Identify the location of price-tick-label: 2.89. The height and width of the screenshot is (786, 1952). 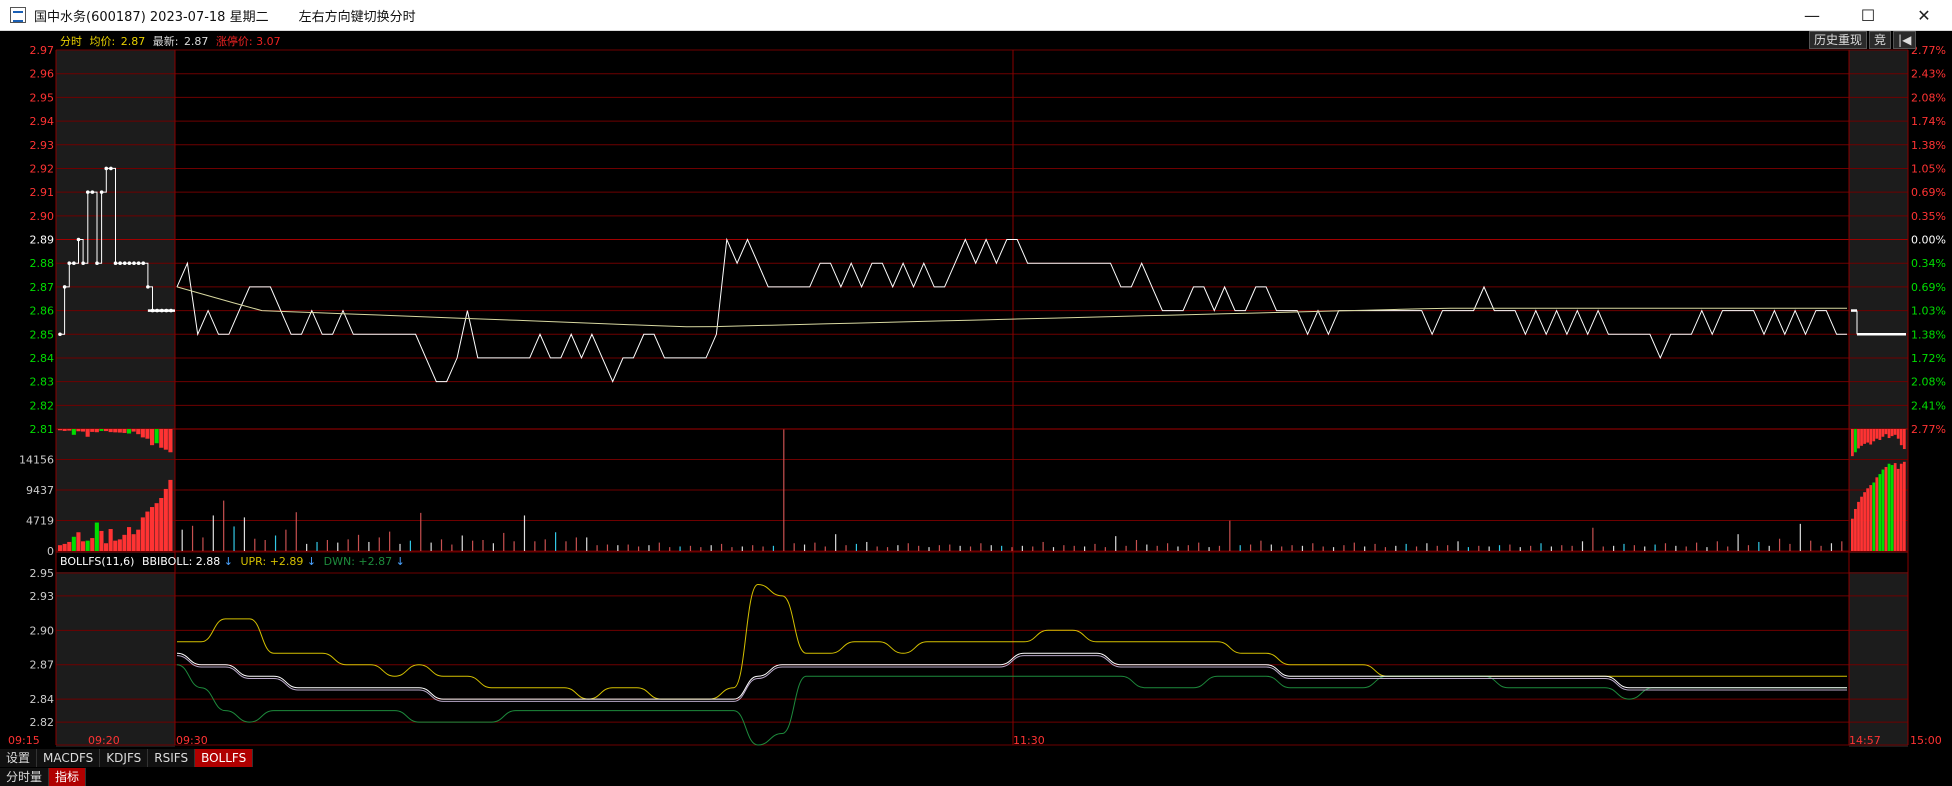
(42, 240).